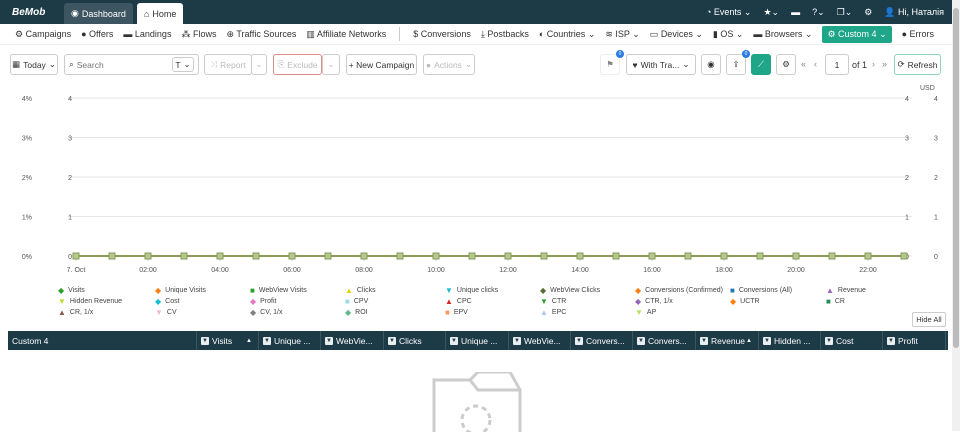 Image resolution: width=960 pixels, height=432 pixels. I want to click on nav-campaigns: ⚙ Campaigns, so click(43, 33).